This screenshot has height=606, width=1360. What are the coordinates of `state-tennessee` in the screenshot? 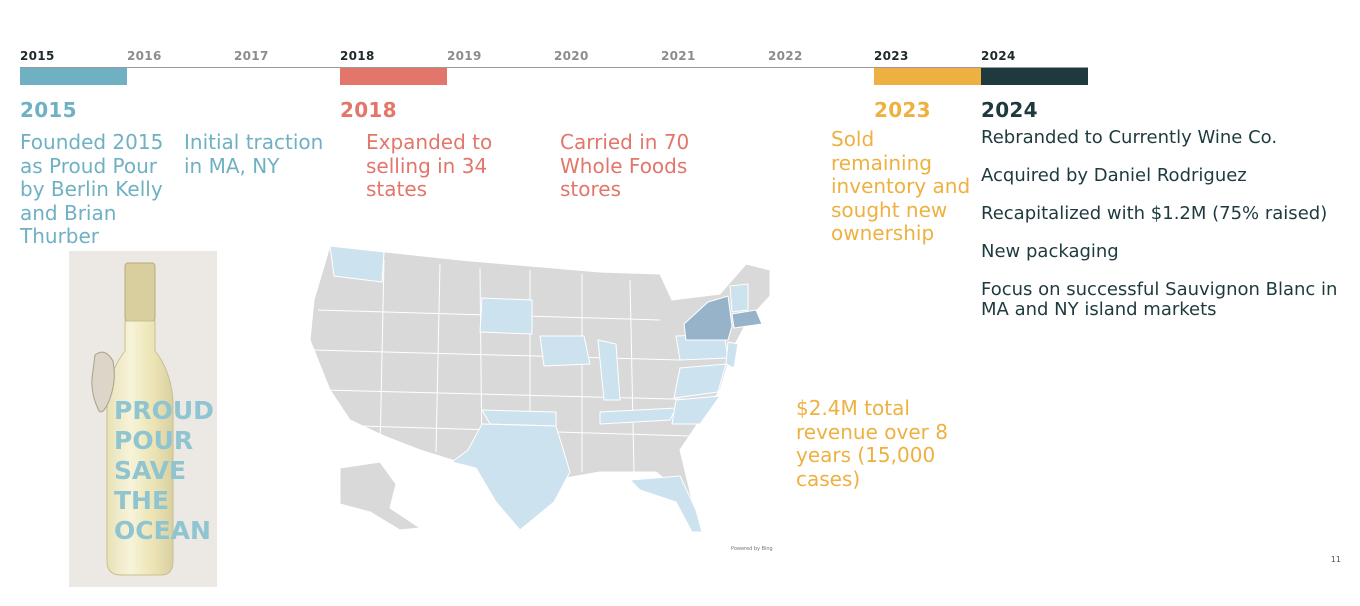 It's located at (638, 416).